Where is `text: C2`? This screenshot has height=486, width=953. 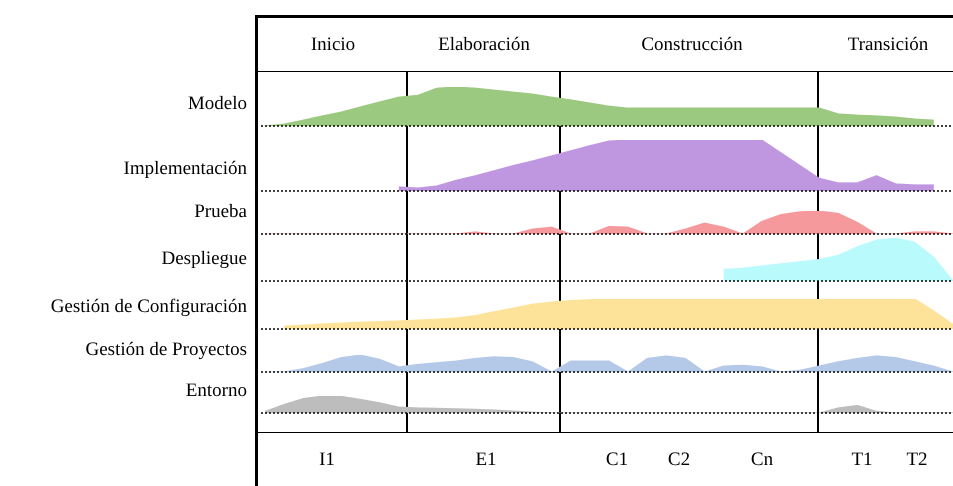
text: C2 is located at coordinates (679, 460).